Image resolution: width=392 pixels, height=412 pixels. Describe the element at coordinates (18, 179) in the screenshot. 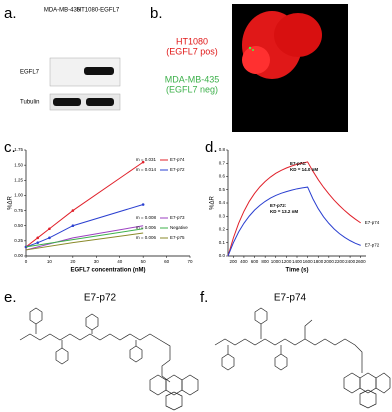

I see `y-tick-label: 1.25` at that location.